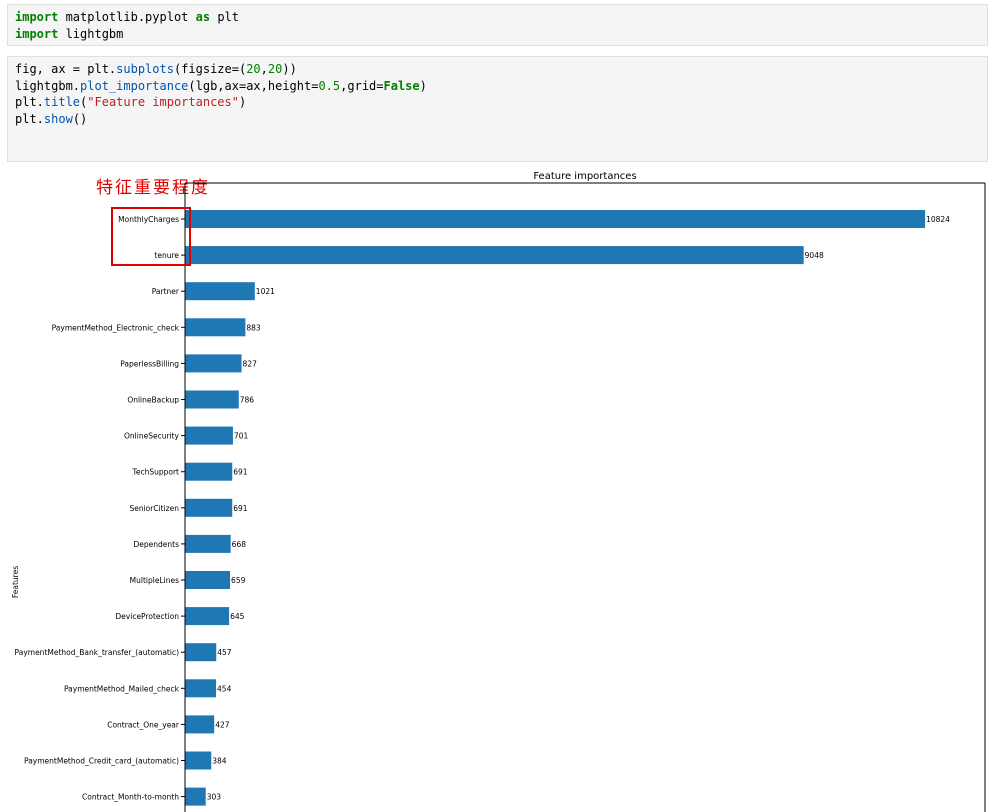  I want to click on code-token: ,grid=, so click(362, 85).